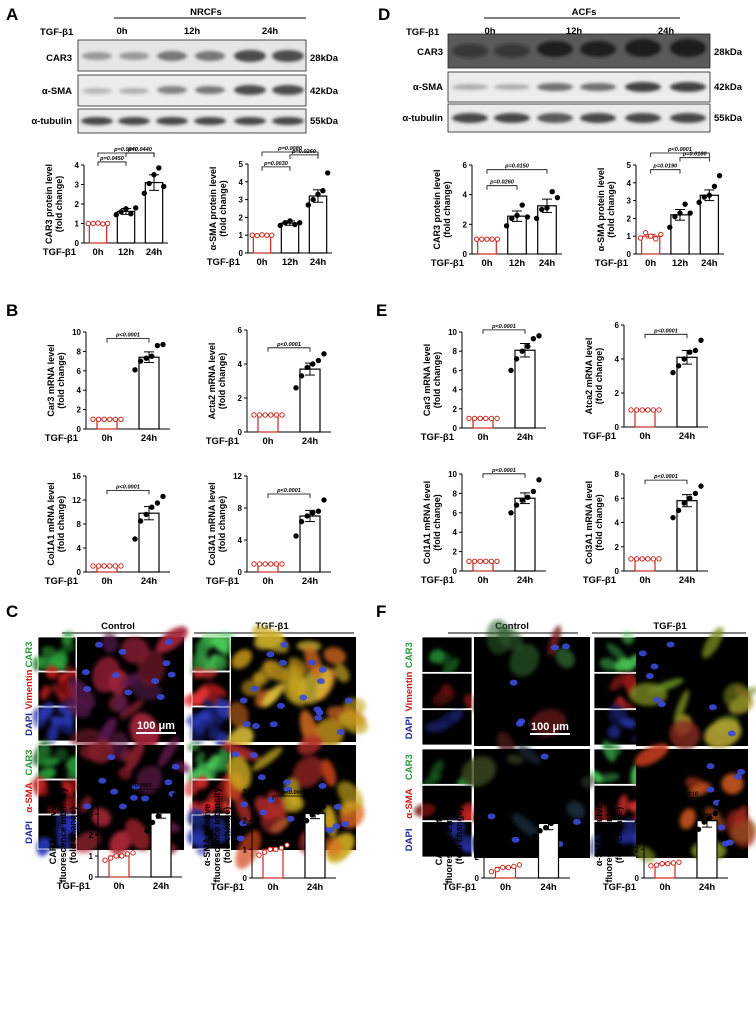  Describe the element at coordinates (57, 724) in the screenshot. I see `tile-border` at that location.